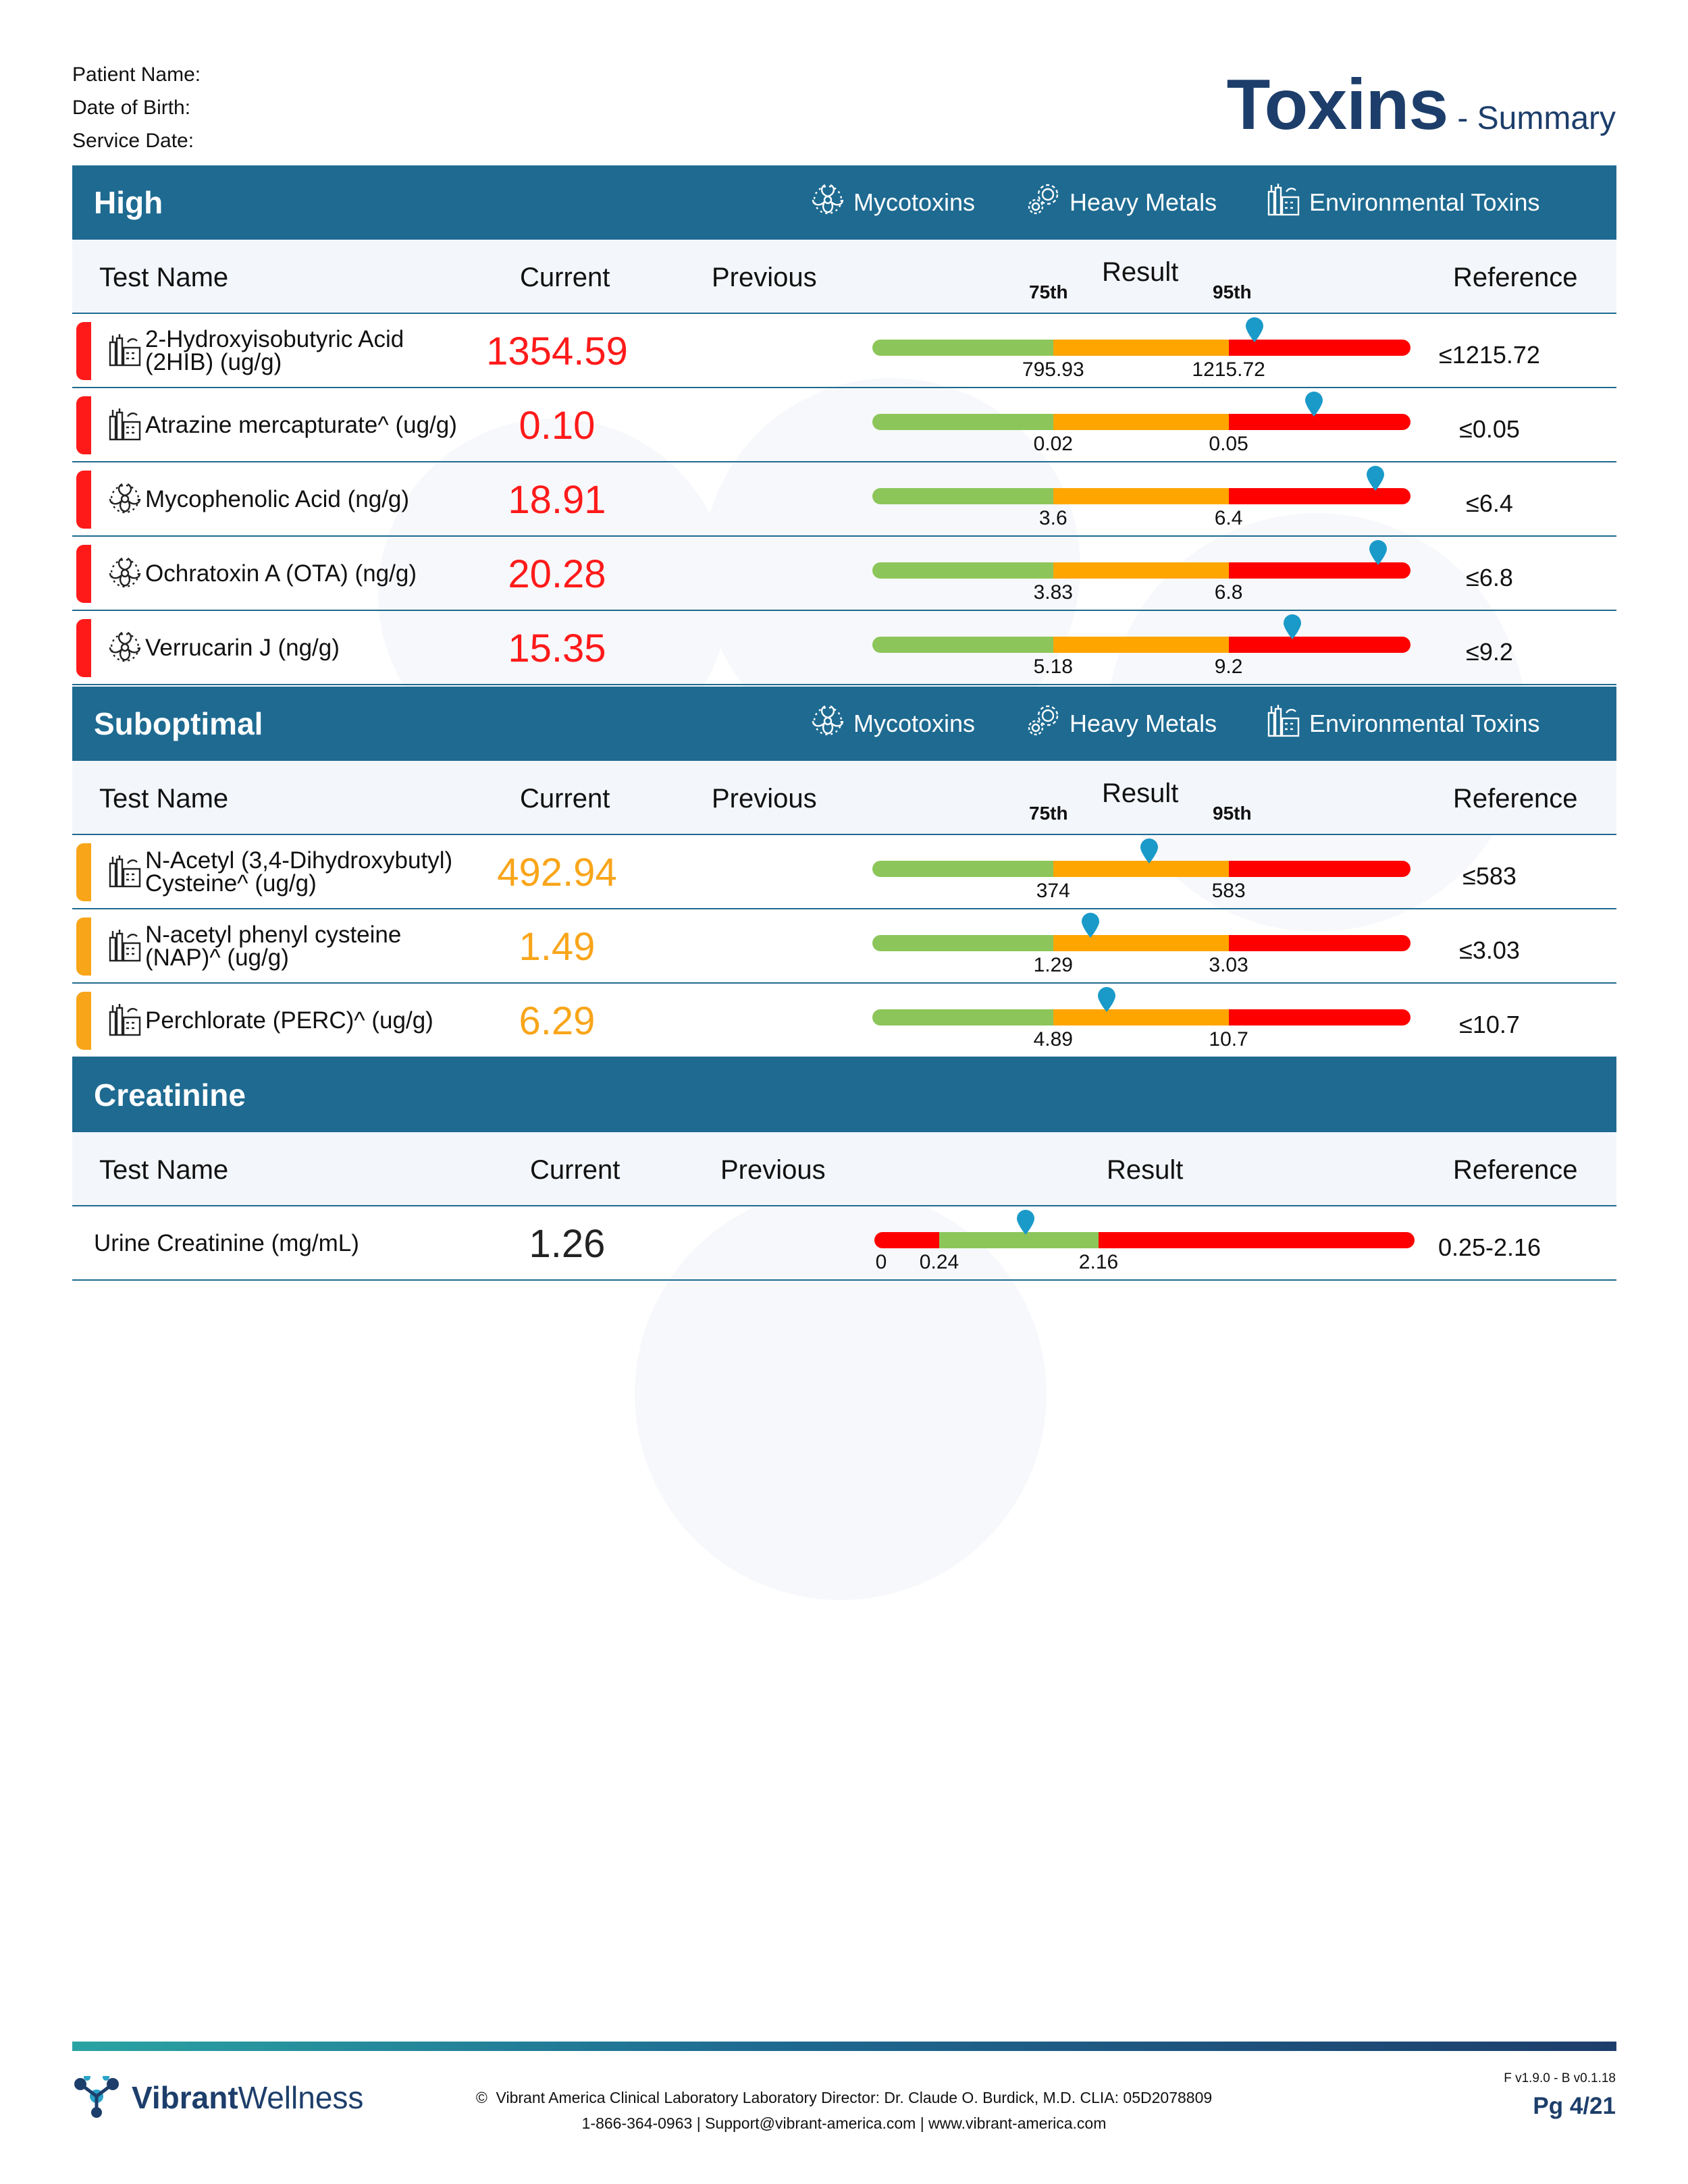  I want to click on test-name: 2-Hydroxyisobutyric Acid (2HIB) (ug/g), so click(274, 350).